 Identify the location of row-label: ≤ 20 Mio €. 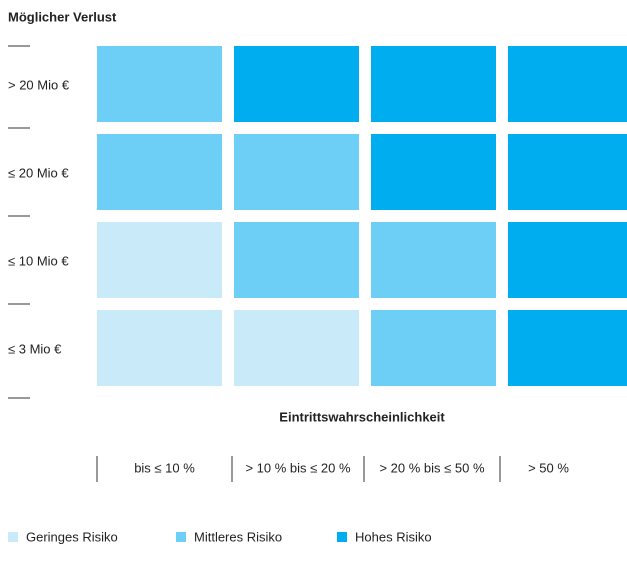
(38, 172).